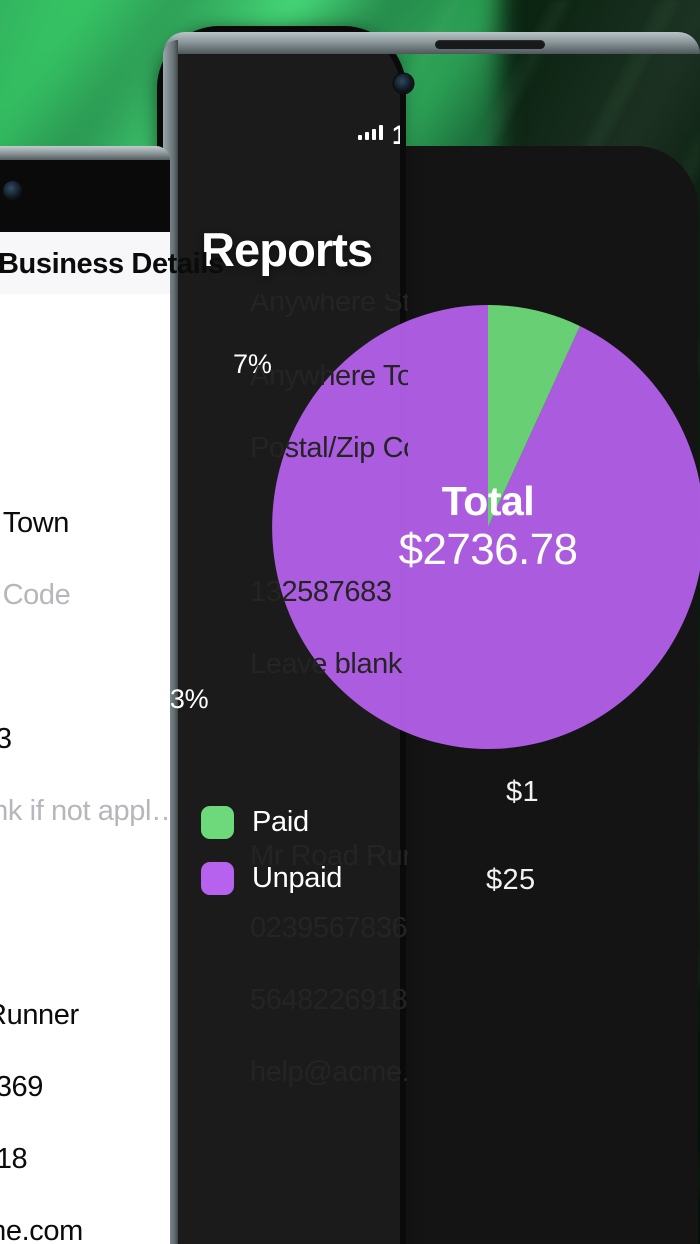 Image resolution: width=700 pixels, height=1244 pixels. I want to click on legend-label-paid: Paid, so click(280, 821).